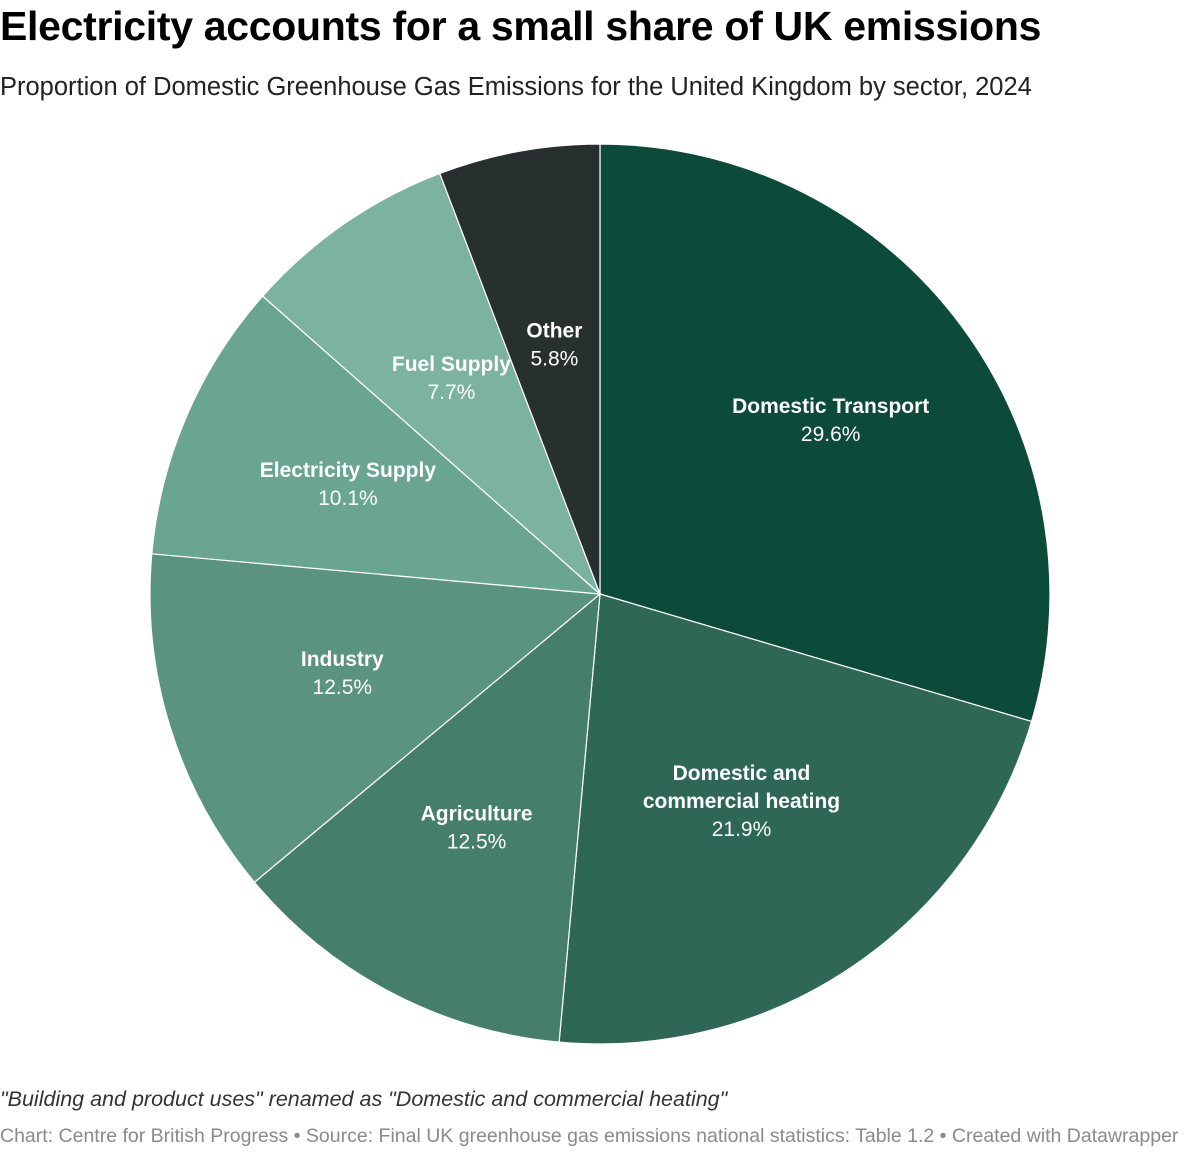  I want to click on slice-label-industry: Industry 12.5%, so click(342, 673).